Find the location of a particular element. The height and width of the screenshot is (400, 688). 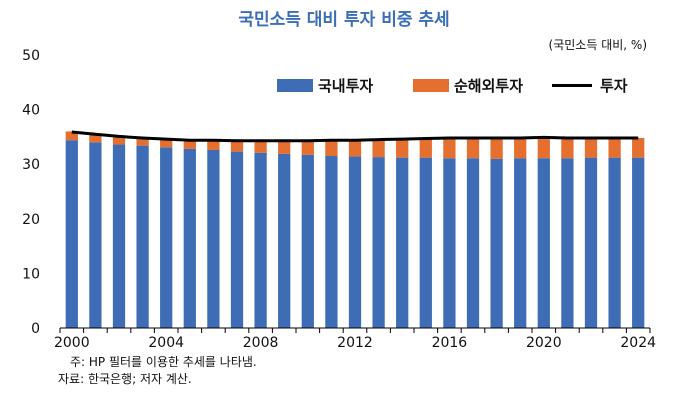

bar-net-foreign-2004 is located at coordinates (166, 143).